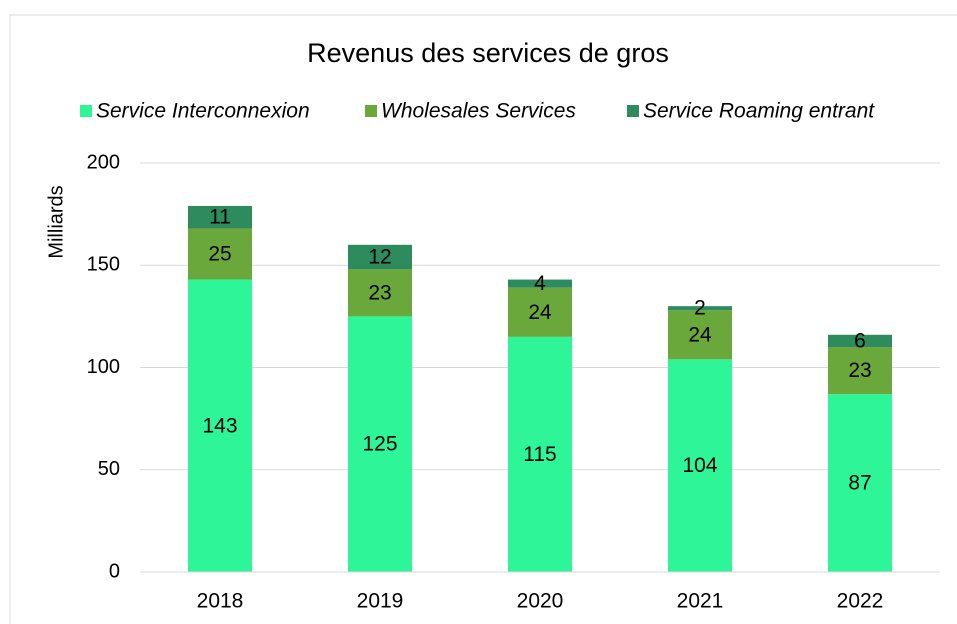  What do you see at coordinates (103, 265) in the screenshot?
I see `y-tick-label: 150` at bounding box center [103, 265].